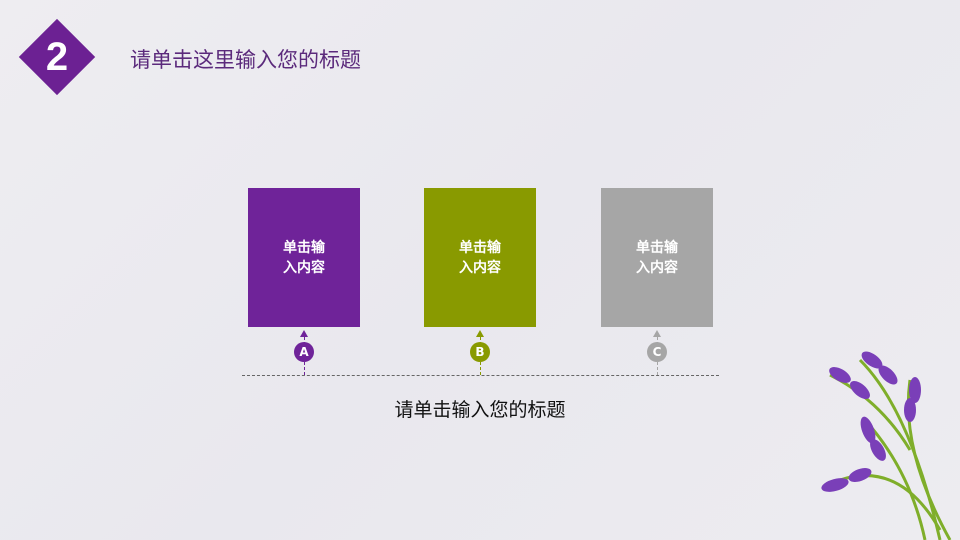 Image resolution: width=960 pixels, height=540 pixels. I want to click on lavender-decoration, so click(886, 445).